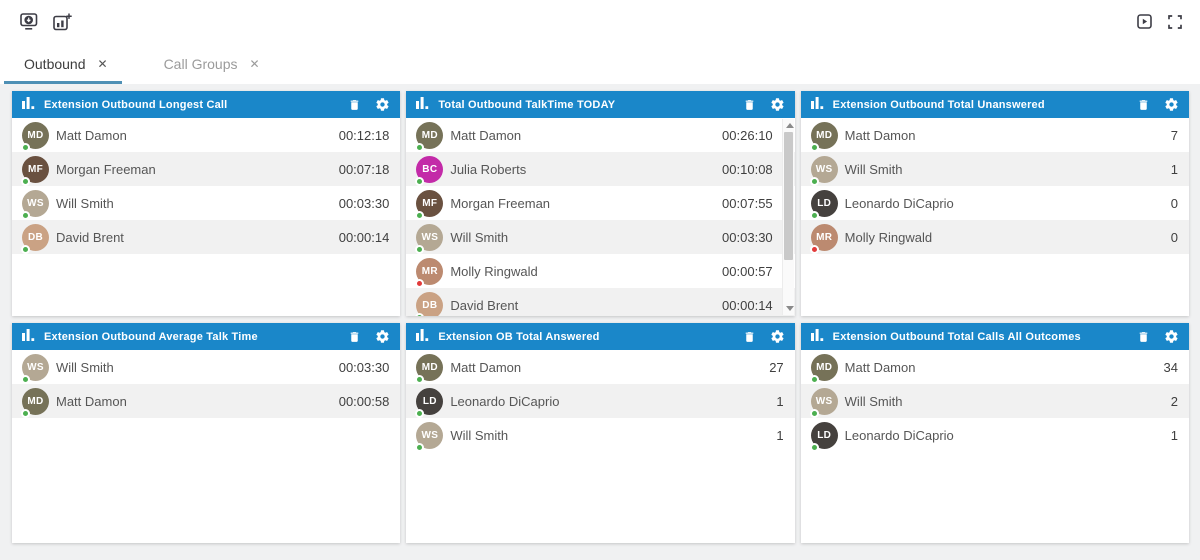 The image size is (1200, 560). What do you see at coordinates (880, 135) in the screenshot?
I see `agent-name: Matt Damon` at bounding box center [880, 135].